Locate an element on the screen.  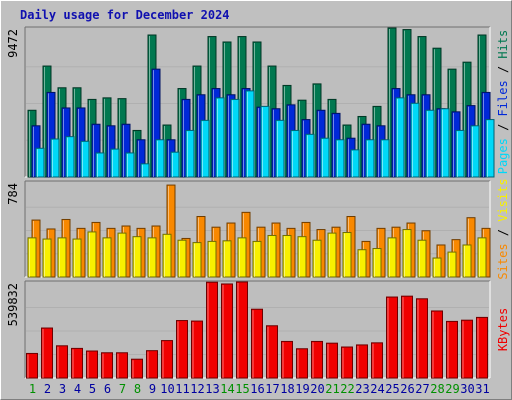
main-axis-label-pages: Pages is located at coordinates (503, 156).